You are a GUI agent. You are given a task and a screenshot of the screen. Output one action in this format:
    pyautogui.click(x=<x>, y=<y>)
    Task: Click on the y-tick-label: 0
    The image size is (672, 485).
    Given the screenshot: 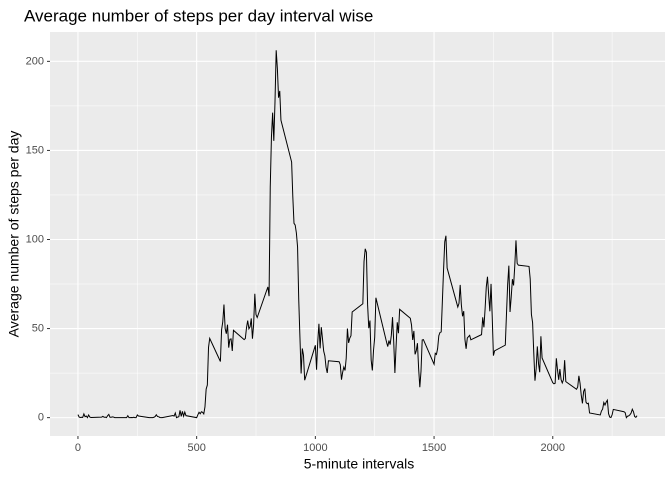 What is the action you would take?
    pyautogui.click(x=41, y=418)
    